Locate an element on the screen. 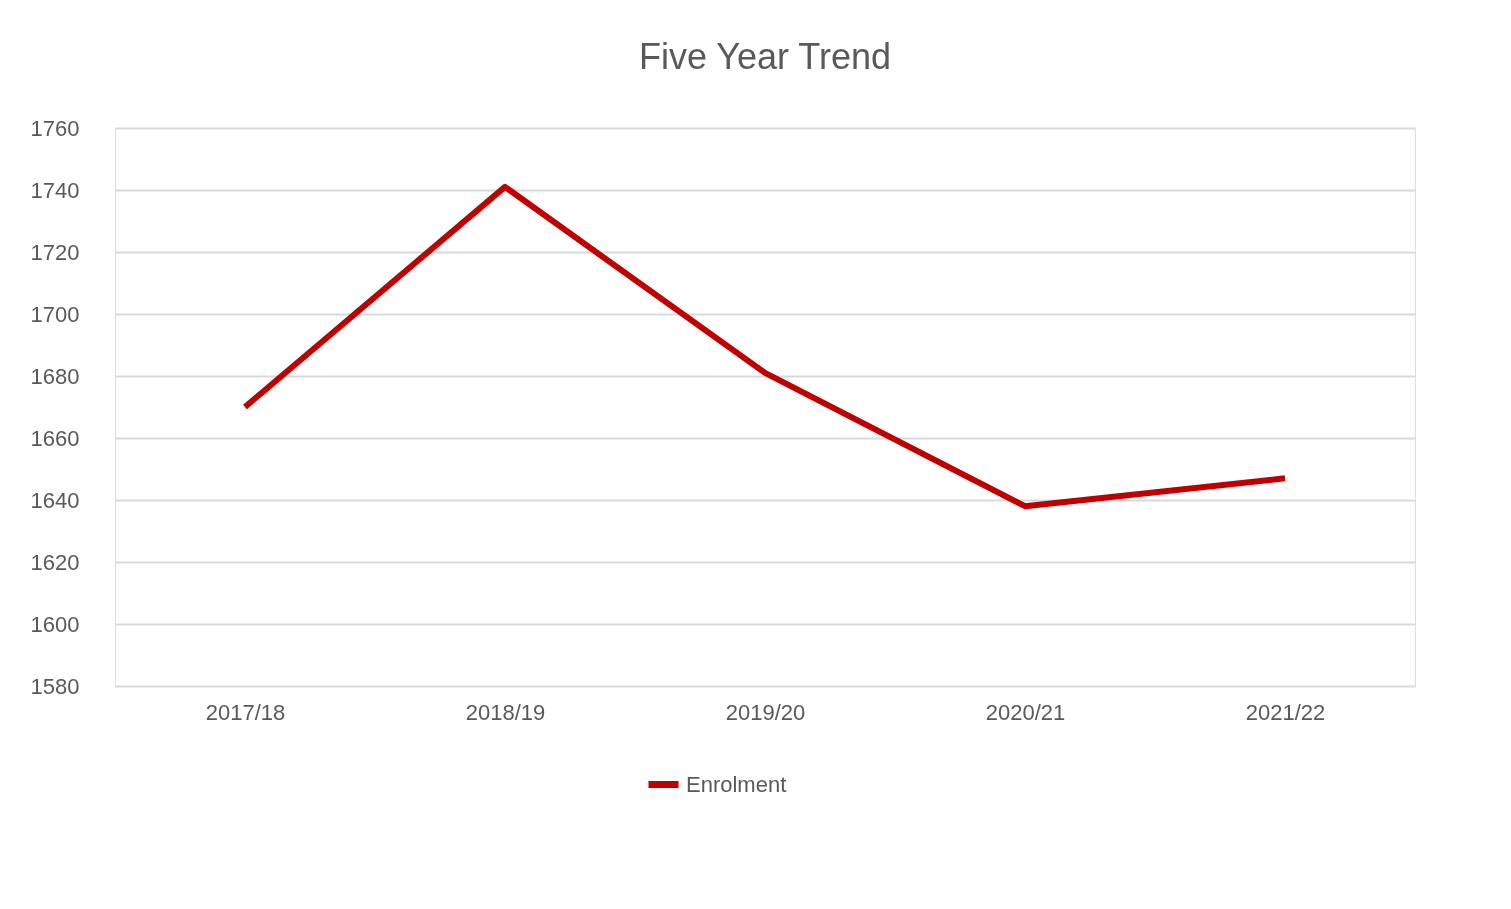 The width and height of the screenshot is (1511, 909). y-tick-label: 1740 is located at coordinates (55, 190).